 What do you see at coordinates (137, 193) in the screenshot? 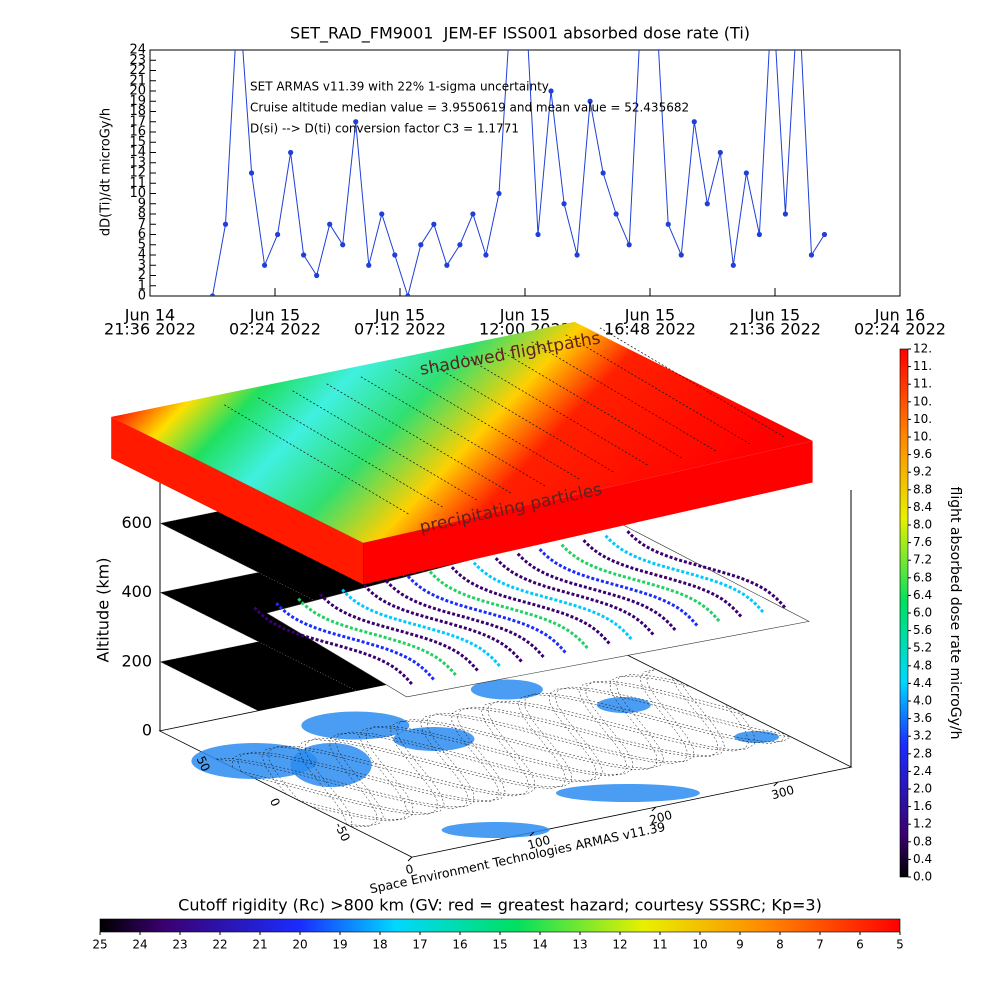
I see `y-tick-label: 10` at bounding box center [137, 193].